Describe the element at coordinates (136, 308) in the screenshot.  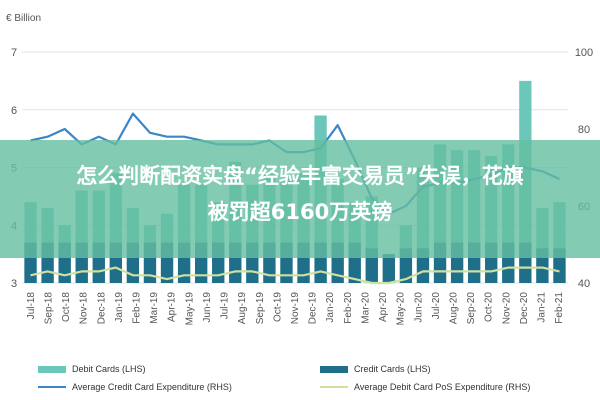
I see `x-tick-label: Feb-19` at that location.